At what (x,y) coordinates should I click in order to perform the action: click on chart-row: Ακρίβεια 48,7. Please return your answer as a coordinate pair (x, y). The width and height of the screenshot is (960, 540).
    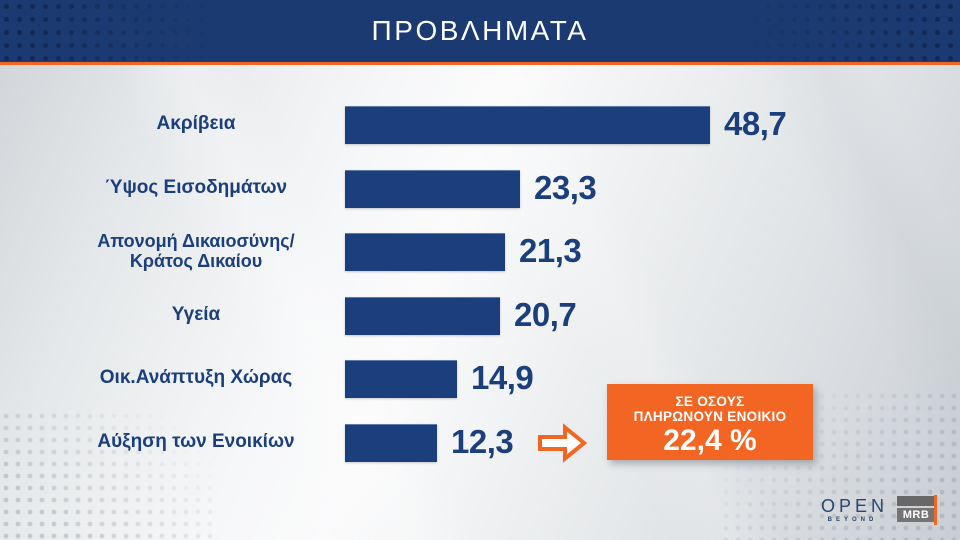
    Looking at the image, I should click on (480, 124).